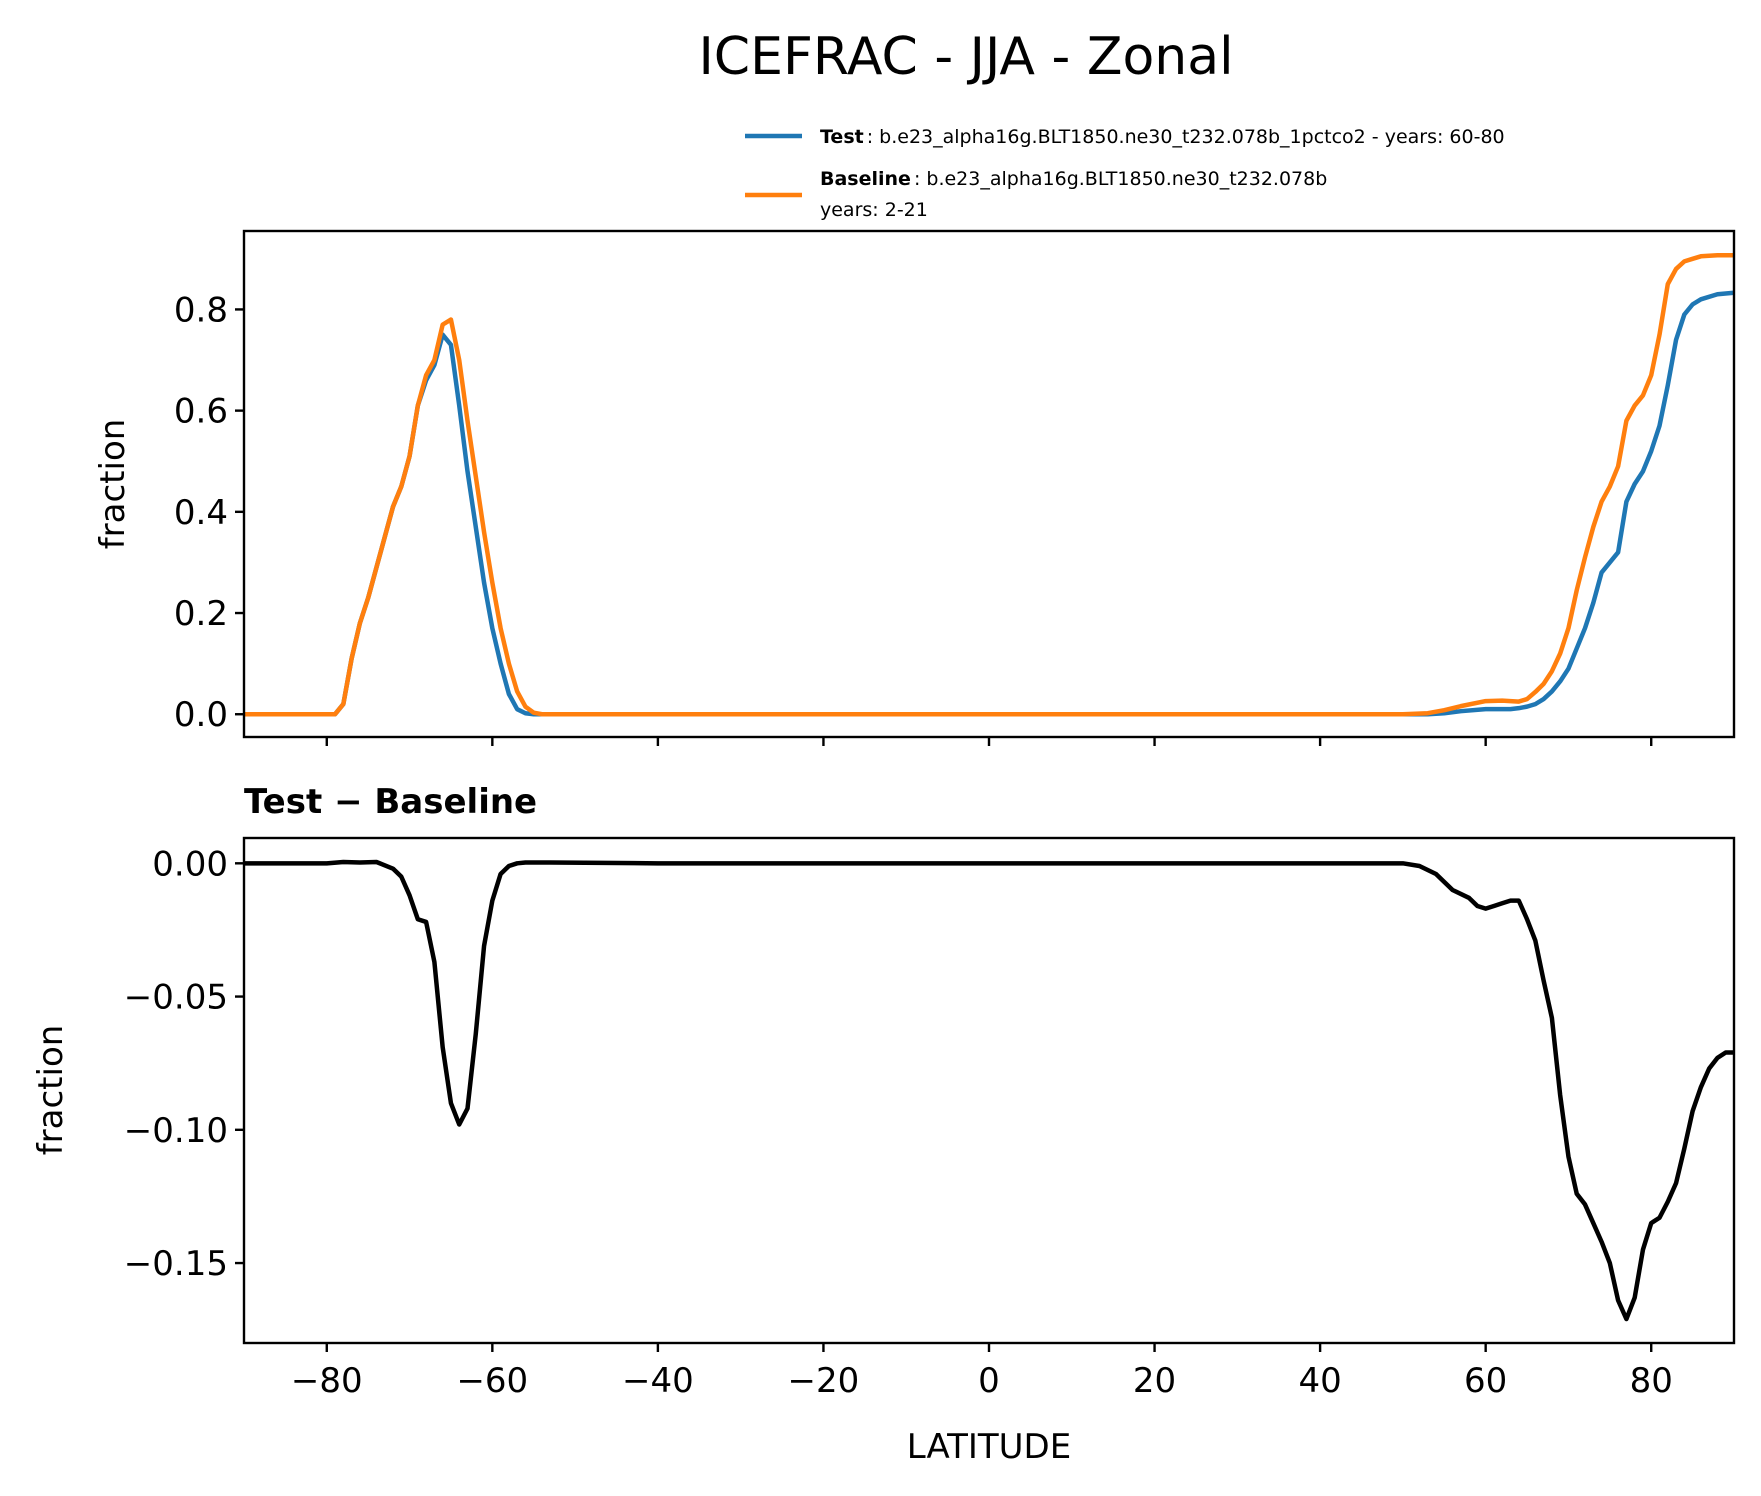 The height and width of the screenshot is (1496, 1761). What do you see at coordinates (492, 1381) in the screenshot?
I see `bottom-x-tick-label: −60` at bounding box center [492, 1381].